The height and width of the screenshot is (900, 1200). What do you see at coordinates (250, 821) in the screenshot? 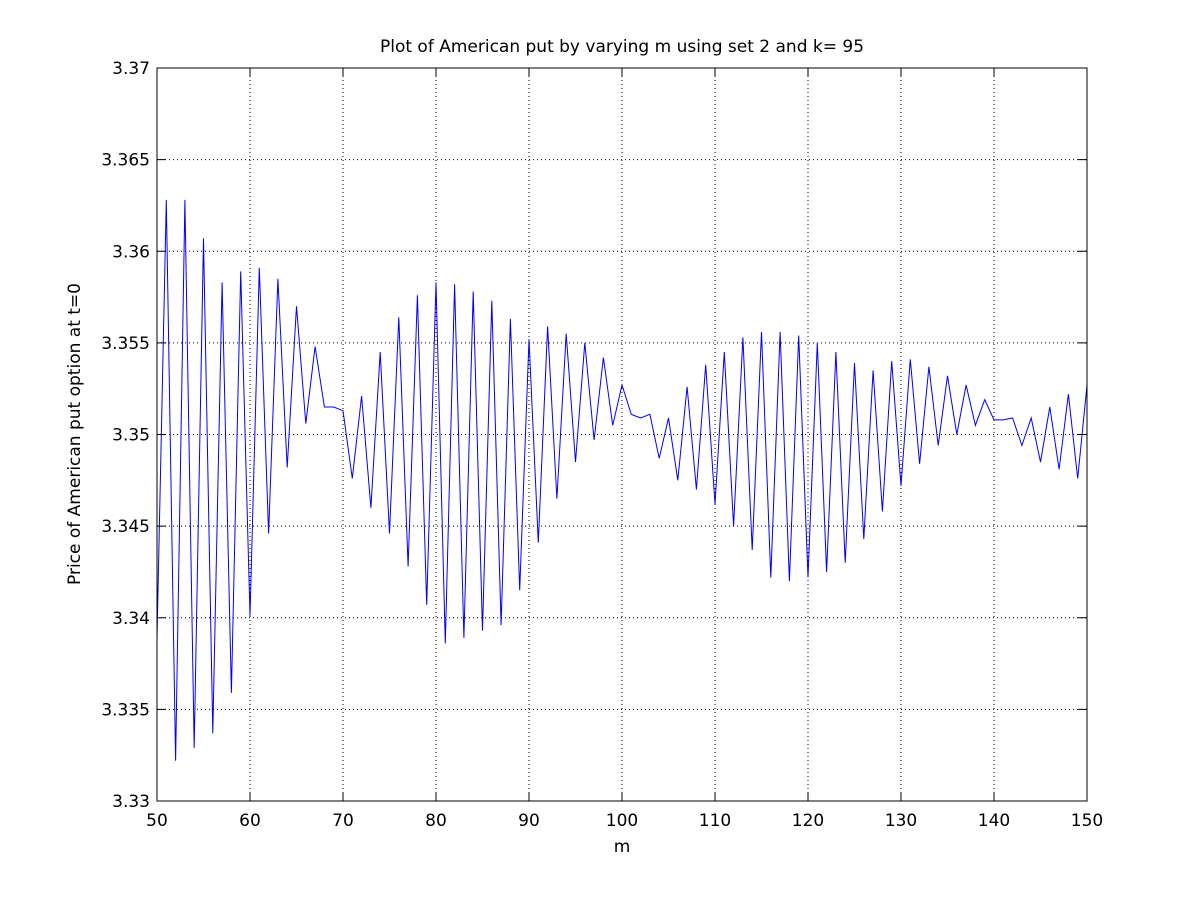
I see `x-tick-label: 60` at bounding box center [250, 821].